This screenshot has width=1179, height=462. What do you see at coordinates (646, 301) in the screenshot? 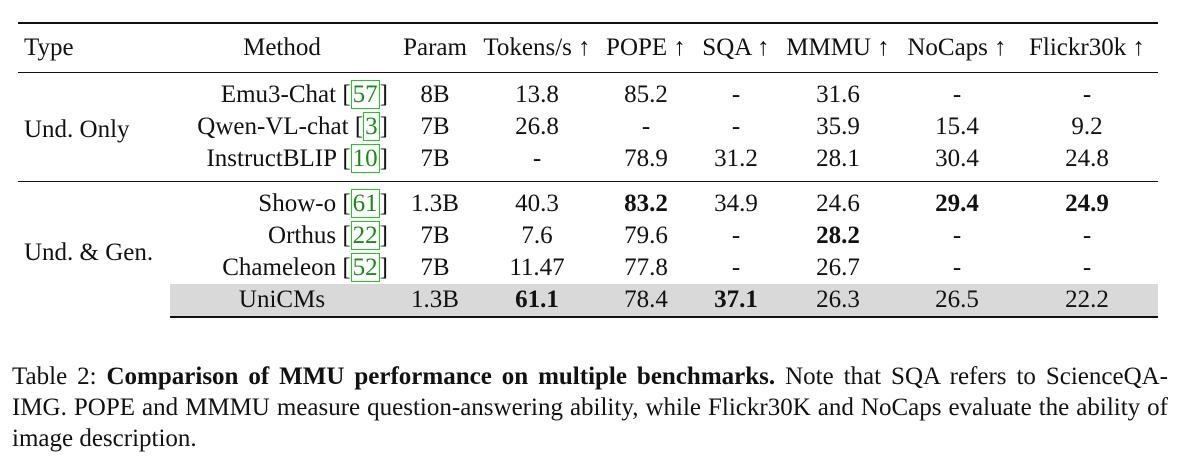
I see `pope-cell: 78.4` at bounding box center [646, 301].